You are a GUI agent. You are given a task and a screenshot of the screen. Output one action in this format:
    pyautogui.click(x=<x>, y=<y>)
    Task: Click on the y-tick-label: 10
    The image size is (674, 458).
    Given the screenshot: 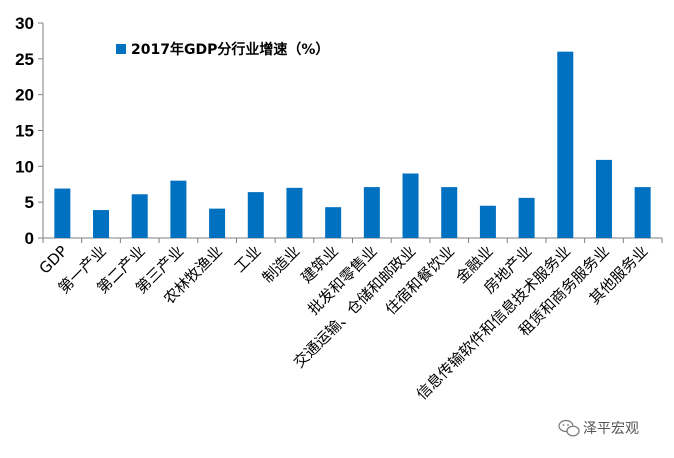 What is the action you would take?
    pyautogui.click(x=24, y=166)
    